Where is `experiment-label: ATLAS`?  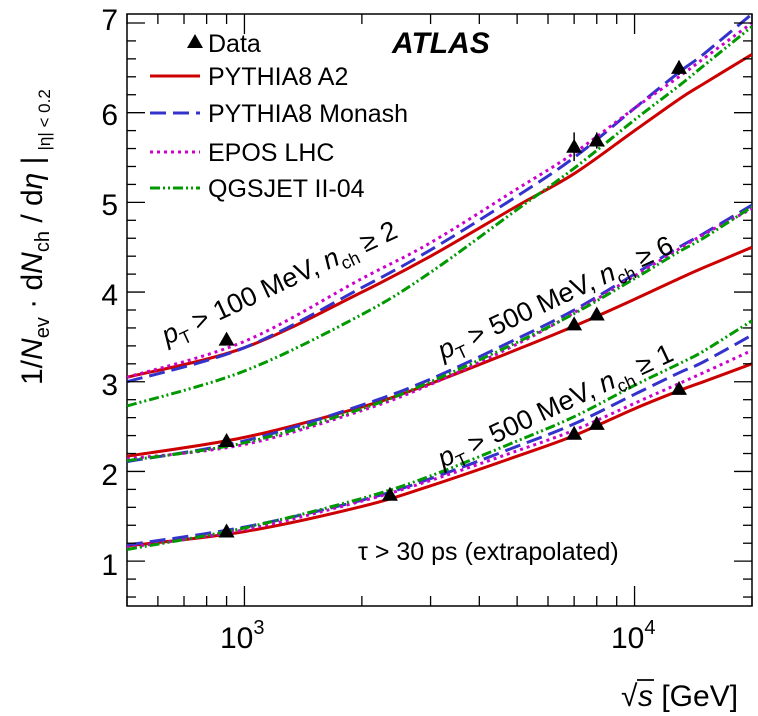 experiment-label: ATLAS is located at coordinates (440, 43).